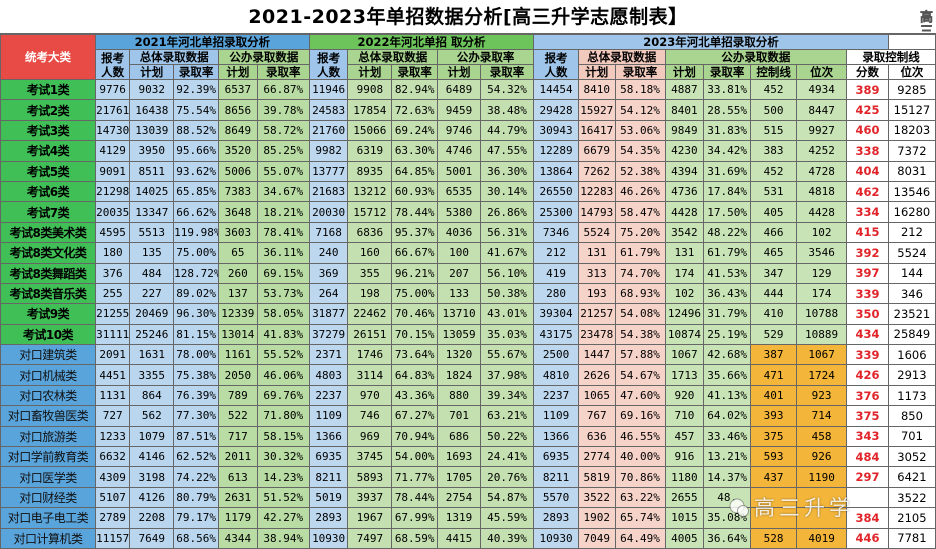 This screenshot has height=549, width=936. I want to click on cell-r23: 40.00%, so click(640, 457).